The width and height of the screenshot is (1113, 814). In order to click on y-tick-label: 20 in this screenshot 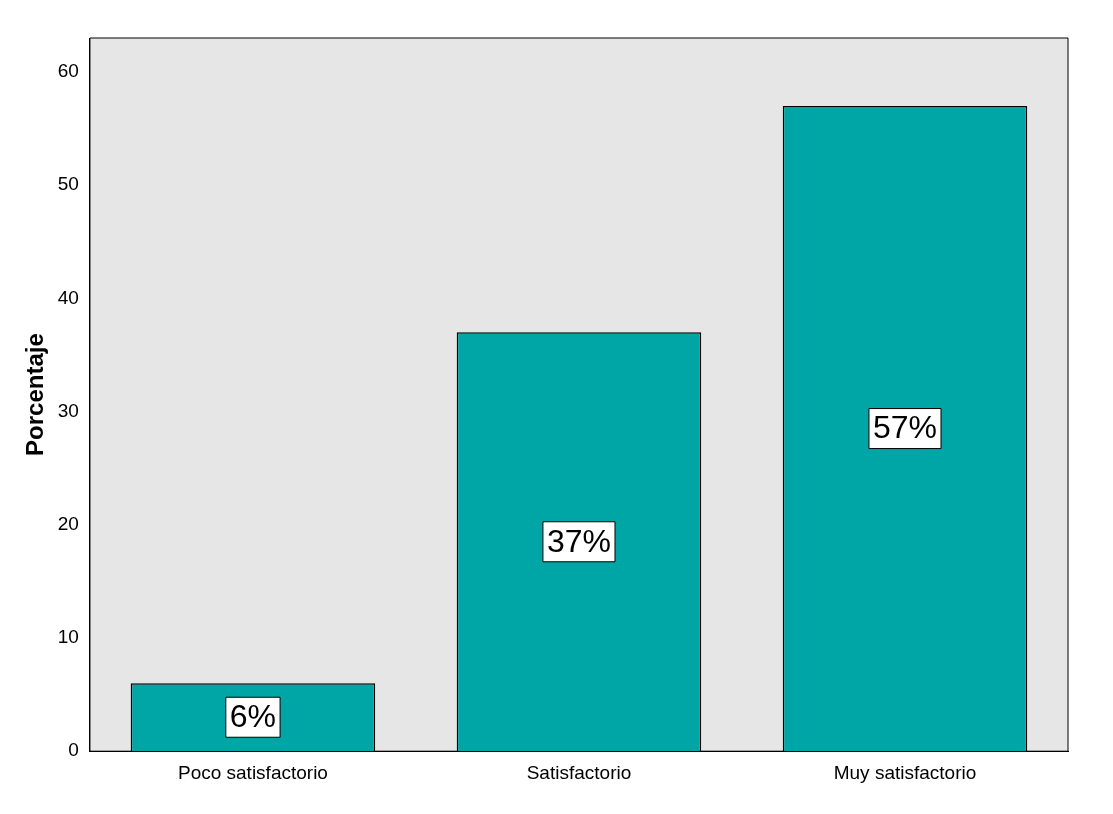, I will do `click(68, 524)`.